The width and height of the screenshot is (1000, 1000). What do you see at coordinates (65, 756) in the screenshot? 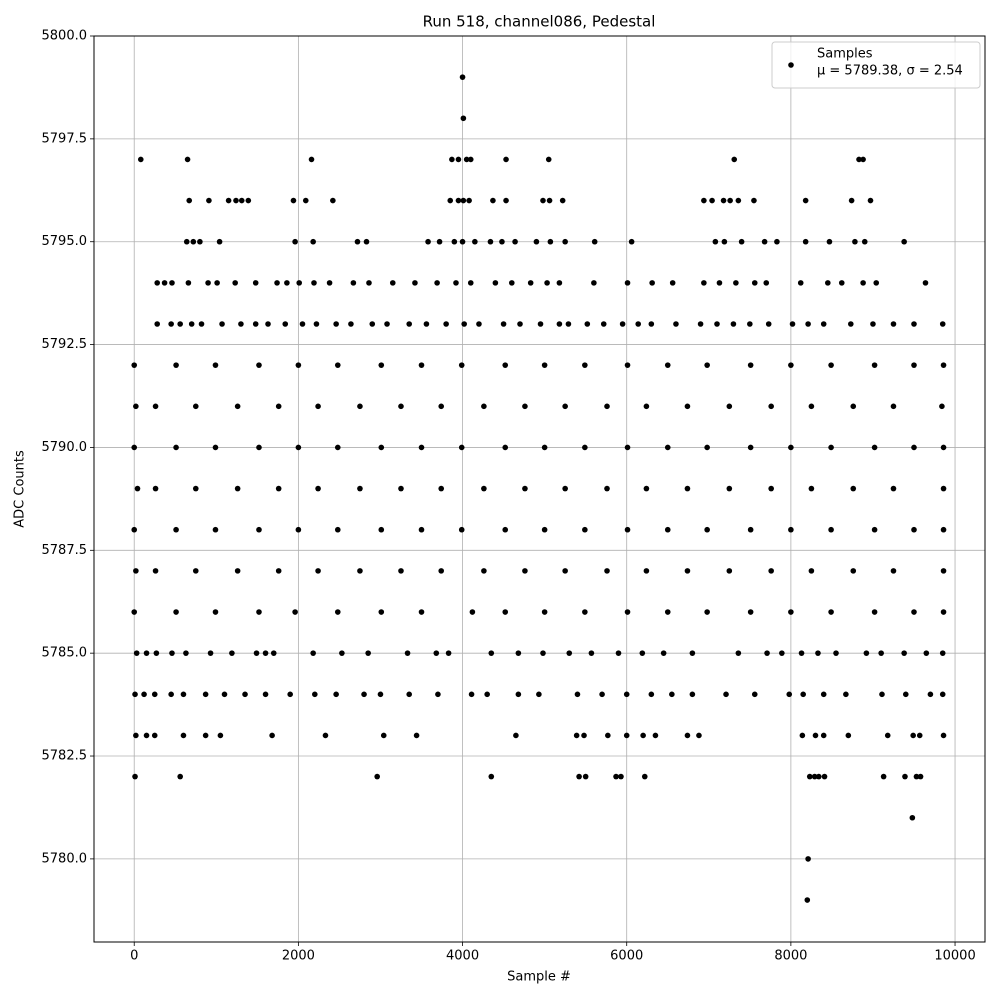
I see `y-tick-label: 5782.5` at bounding box center [65, 756].